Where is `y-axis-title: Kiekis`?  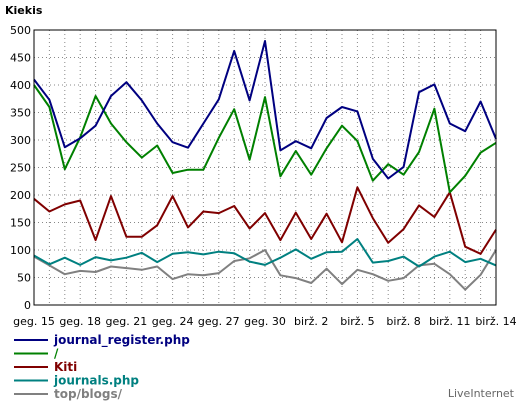 y-axis-title: Kiekis is located at coordinates (24, 10).